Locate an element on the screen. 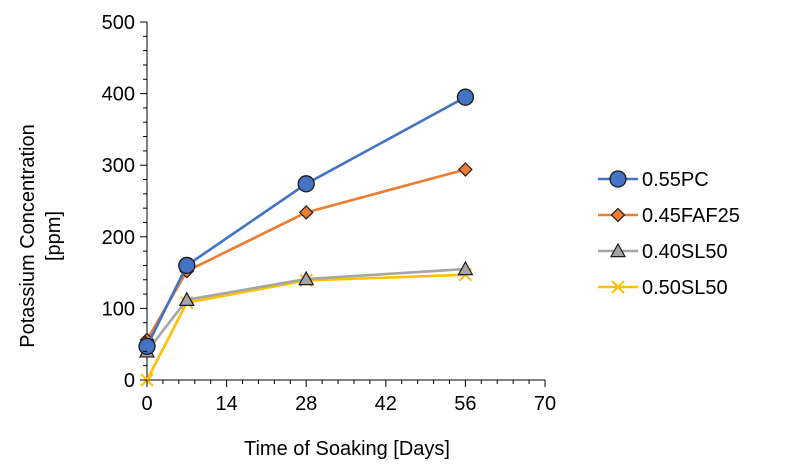  x-axis-label: Time of Soaking [Days] is located at coordinates (347, 449).